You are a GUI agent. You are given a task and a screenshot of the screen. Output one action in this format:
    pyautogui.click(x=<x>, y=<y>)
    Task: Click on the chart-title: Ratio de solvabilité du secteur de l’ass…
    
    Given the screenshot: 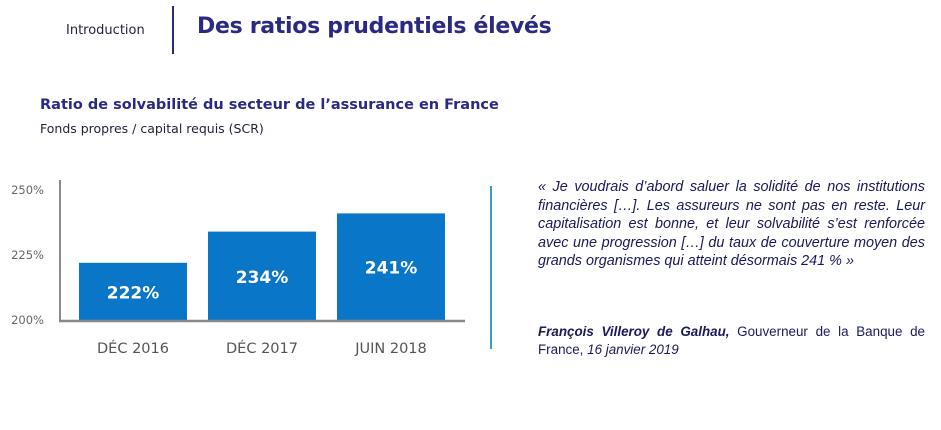 What is the action you would take?
    pyautogui.click(x=269, y=105)
    